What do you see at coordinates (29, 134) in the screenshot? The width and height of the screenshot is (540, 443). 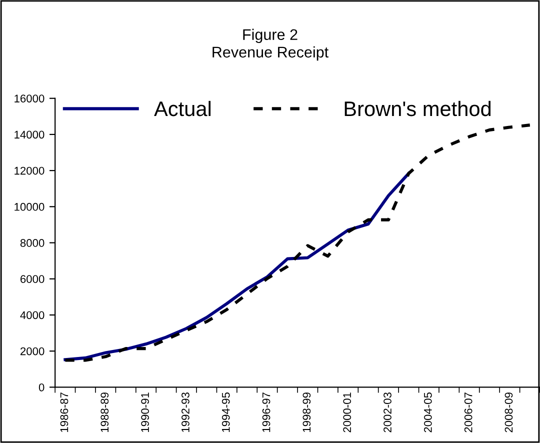 I see `y-tick-label: 14000` at bounding box center [29, 134].